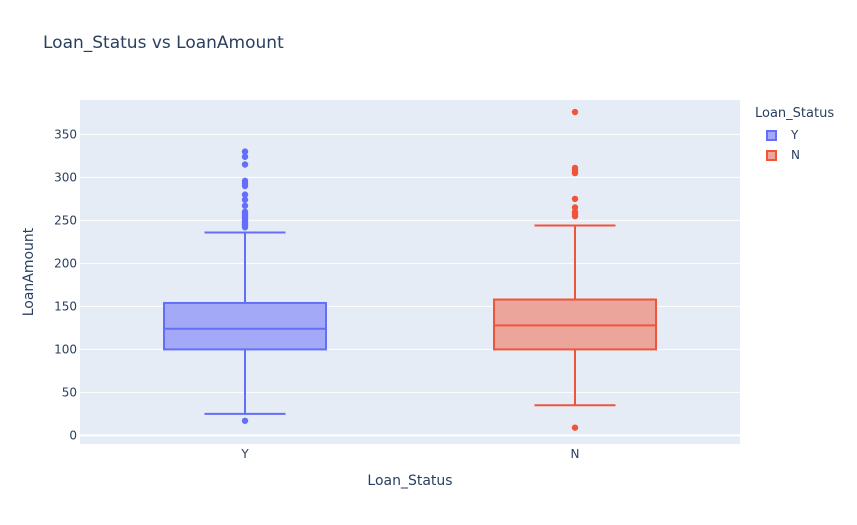 This screenshot has width=857, height=525. Describe the element at coordinates (73, 435) in the screenshot. I see `y-tick-label: 0` at that location.